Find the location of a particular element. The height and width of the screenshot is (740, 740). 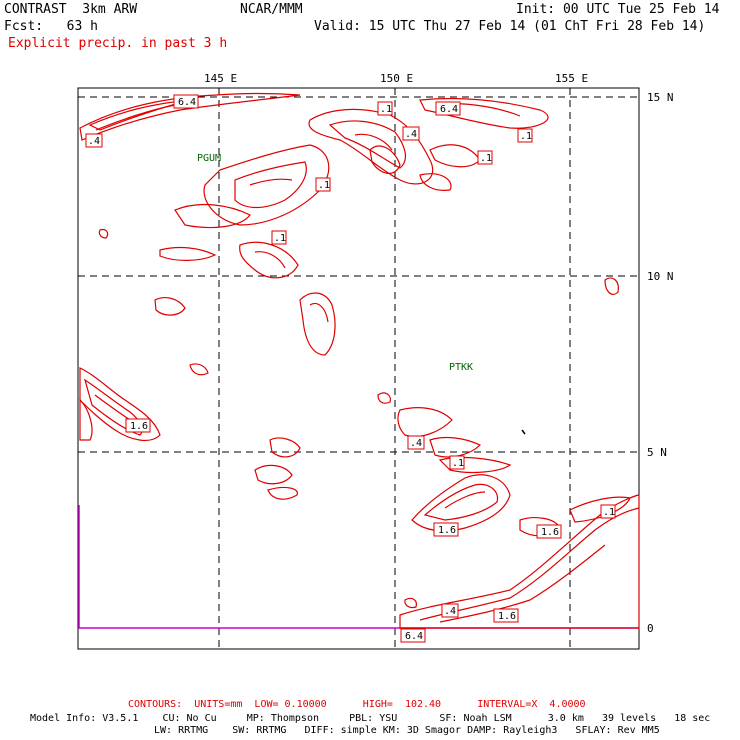

lon-label-145: 145 E is located at coordinates (220, 78).